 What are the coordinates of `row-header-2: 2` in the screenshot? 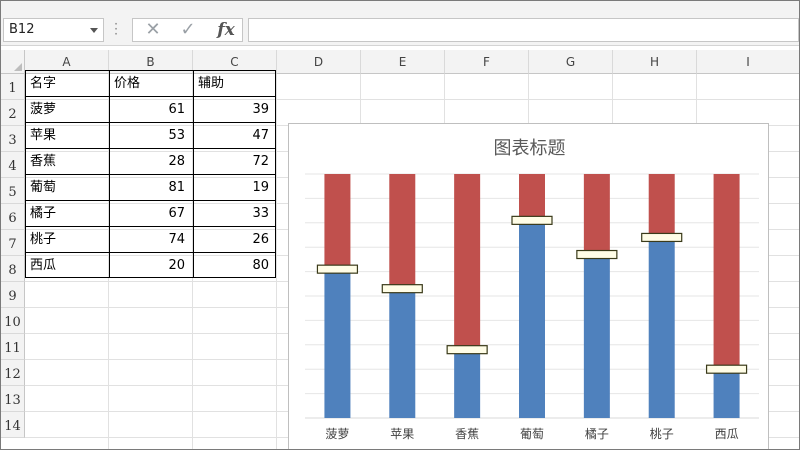 It's located at (13, 113).